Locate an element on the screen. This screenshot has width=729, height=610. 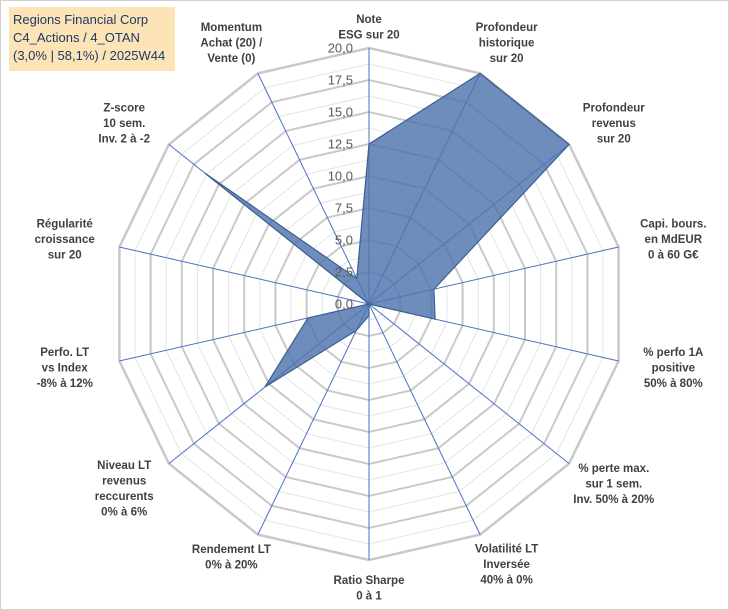
axis-label-line: ESG sur 20 is located at coordinates (368, 36).